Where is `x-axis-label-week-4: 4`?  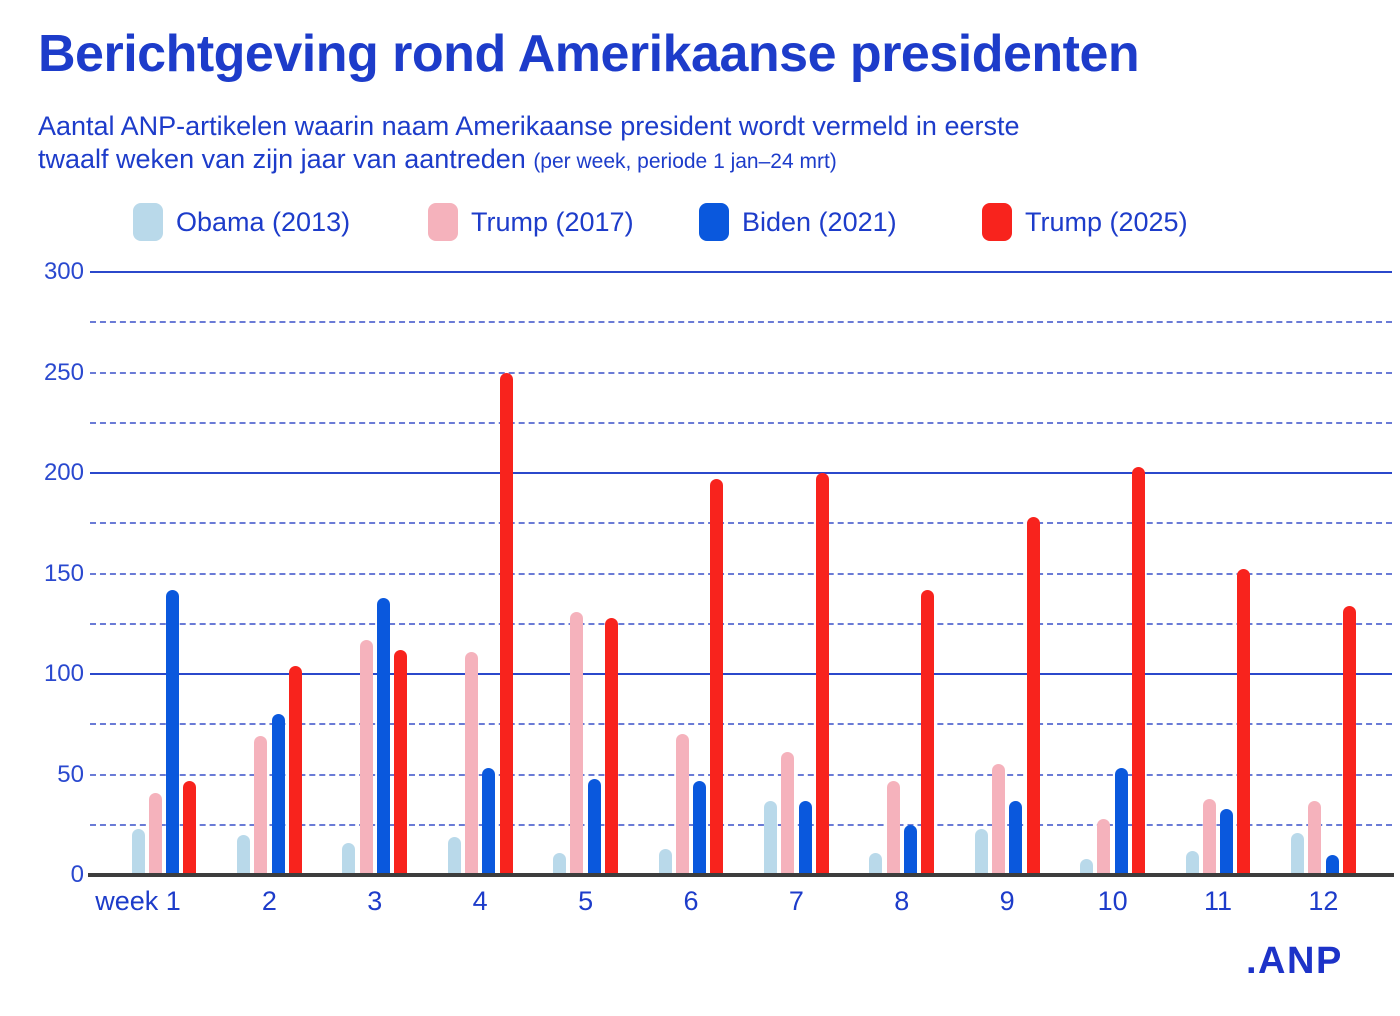
x-axis-label-week-4: 4 is located at coordinates (480, 901).